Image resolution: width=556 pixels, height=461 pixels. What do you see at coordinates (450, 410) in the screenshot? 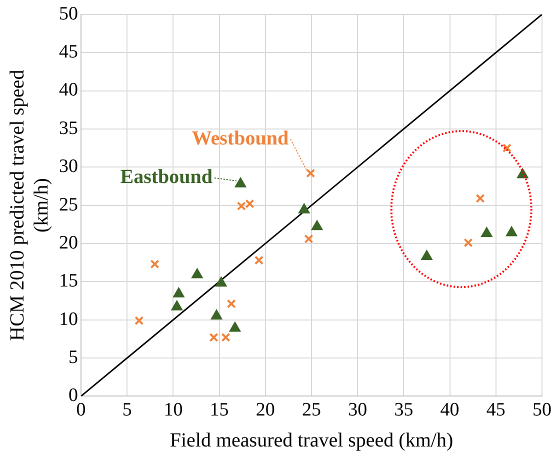
I see `x-tick-label: 40` at bounding box center [450, 410].